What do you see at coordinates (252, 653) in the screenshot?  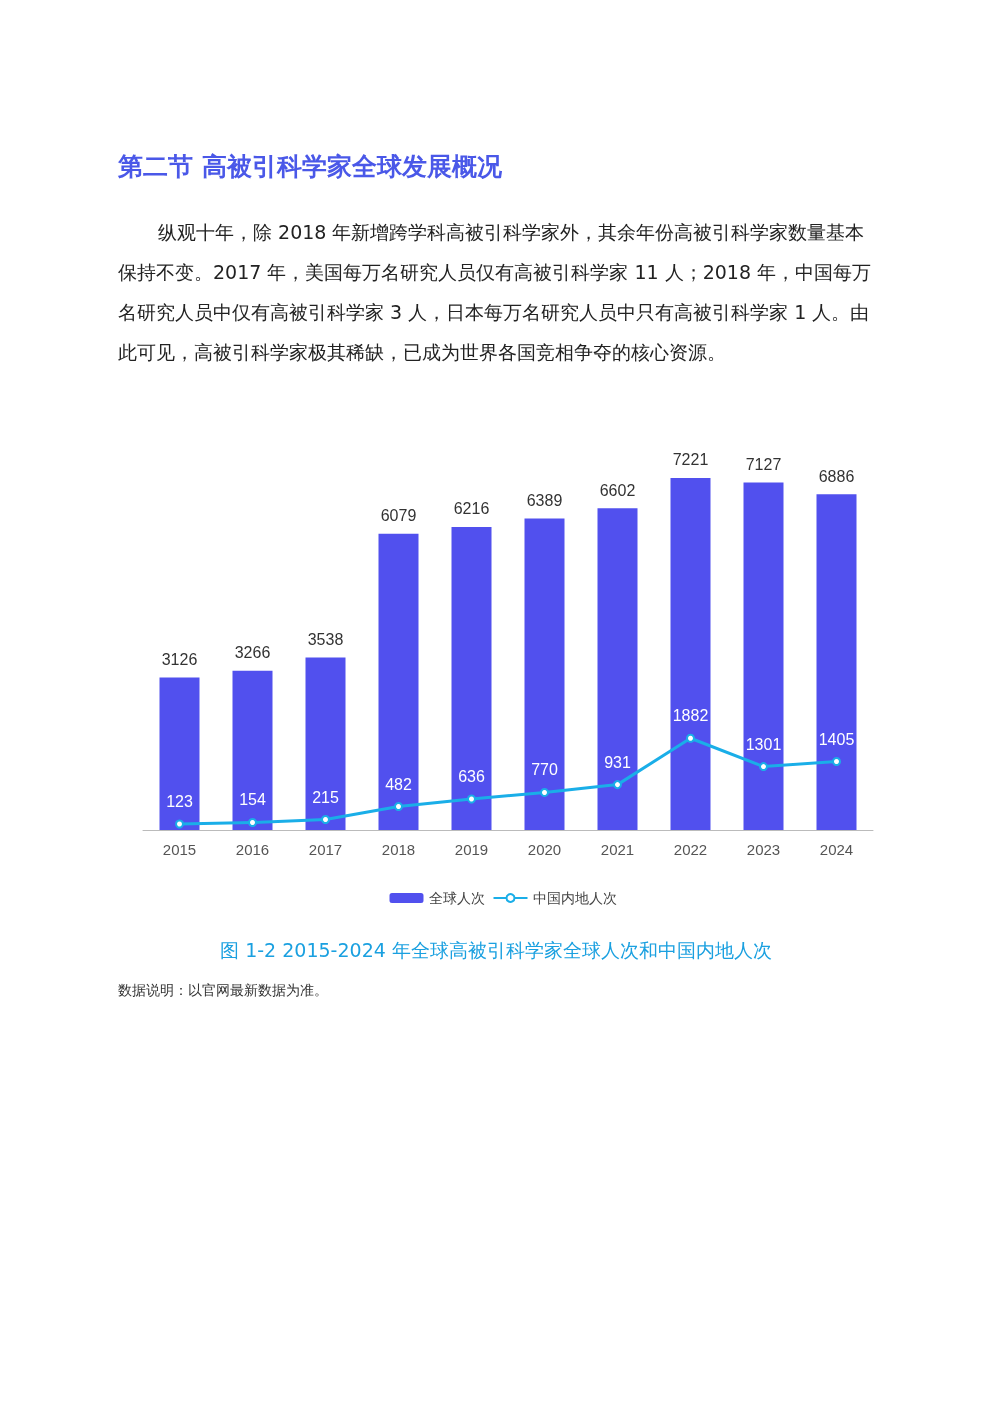 I see `data-label: 3266` at bounding box center [252, 653].